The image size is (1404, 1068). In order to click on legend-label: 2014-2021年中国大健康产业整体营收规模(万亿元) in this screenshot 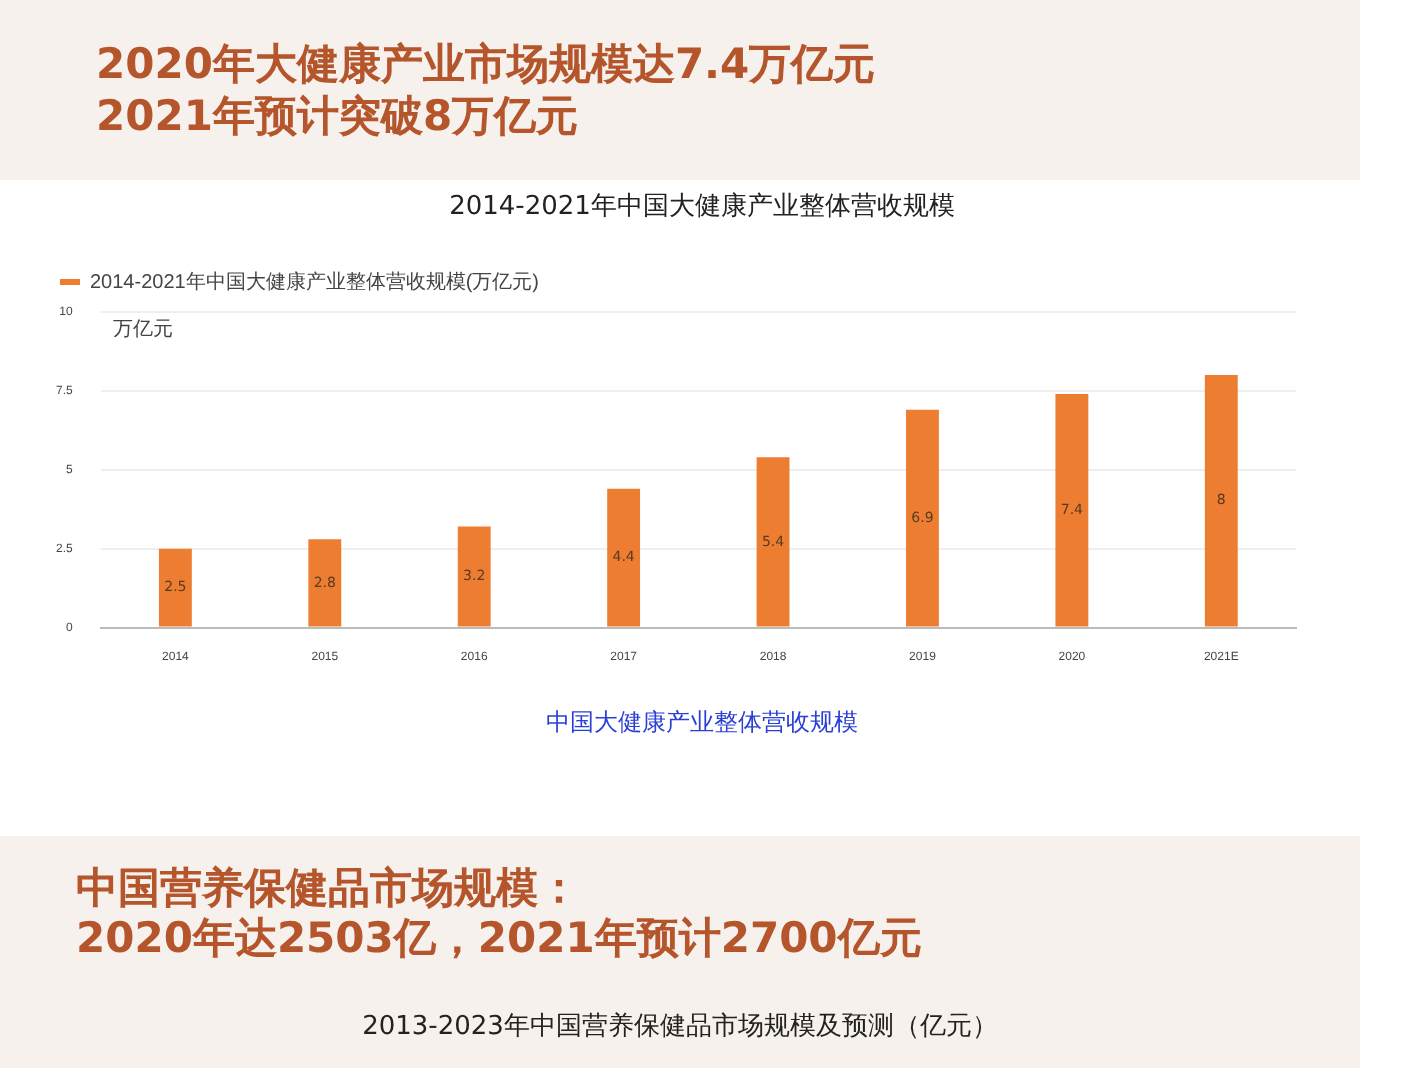, I will do `click(314, 281)`.